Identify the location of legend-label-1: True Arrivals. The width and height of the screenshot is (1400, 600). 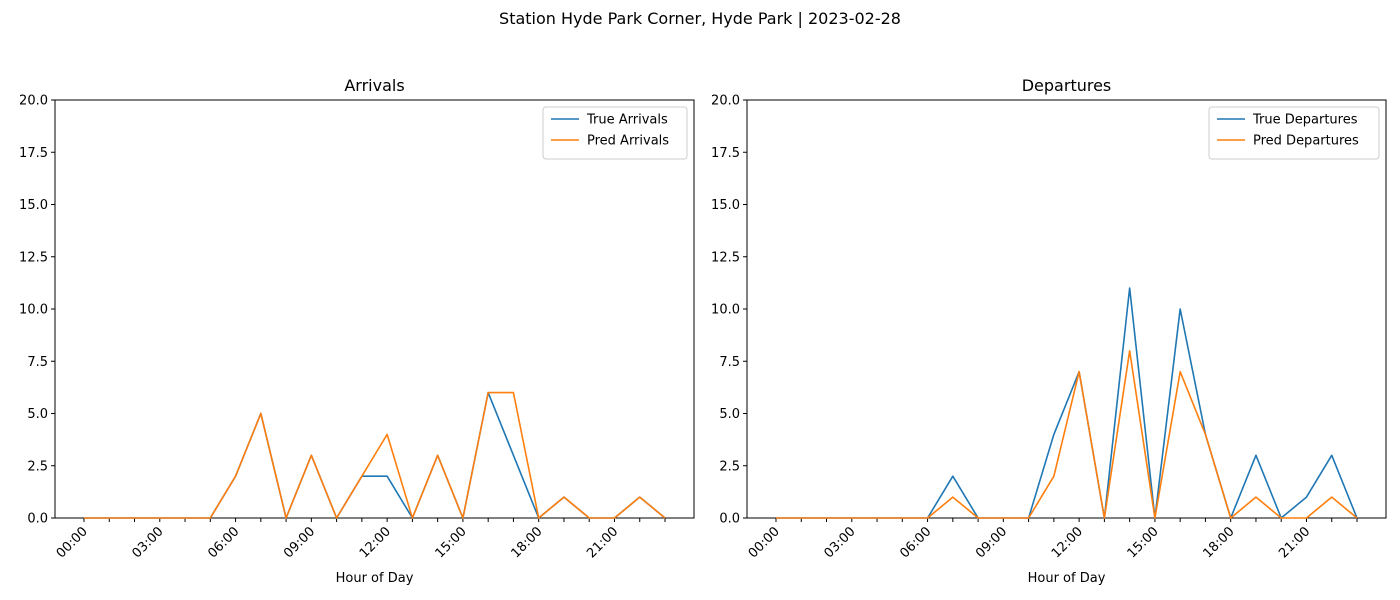
(627, 120).